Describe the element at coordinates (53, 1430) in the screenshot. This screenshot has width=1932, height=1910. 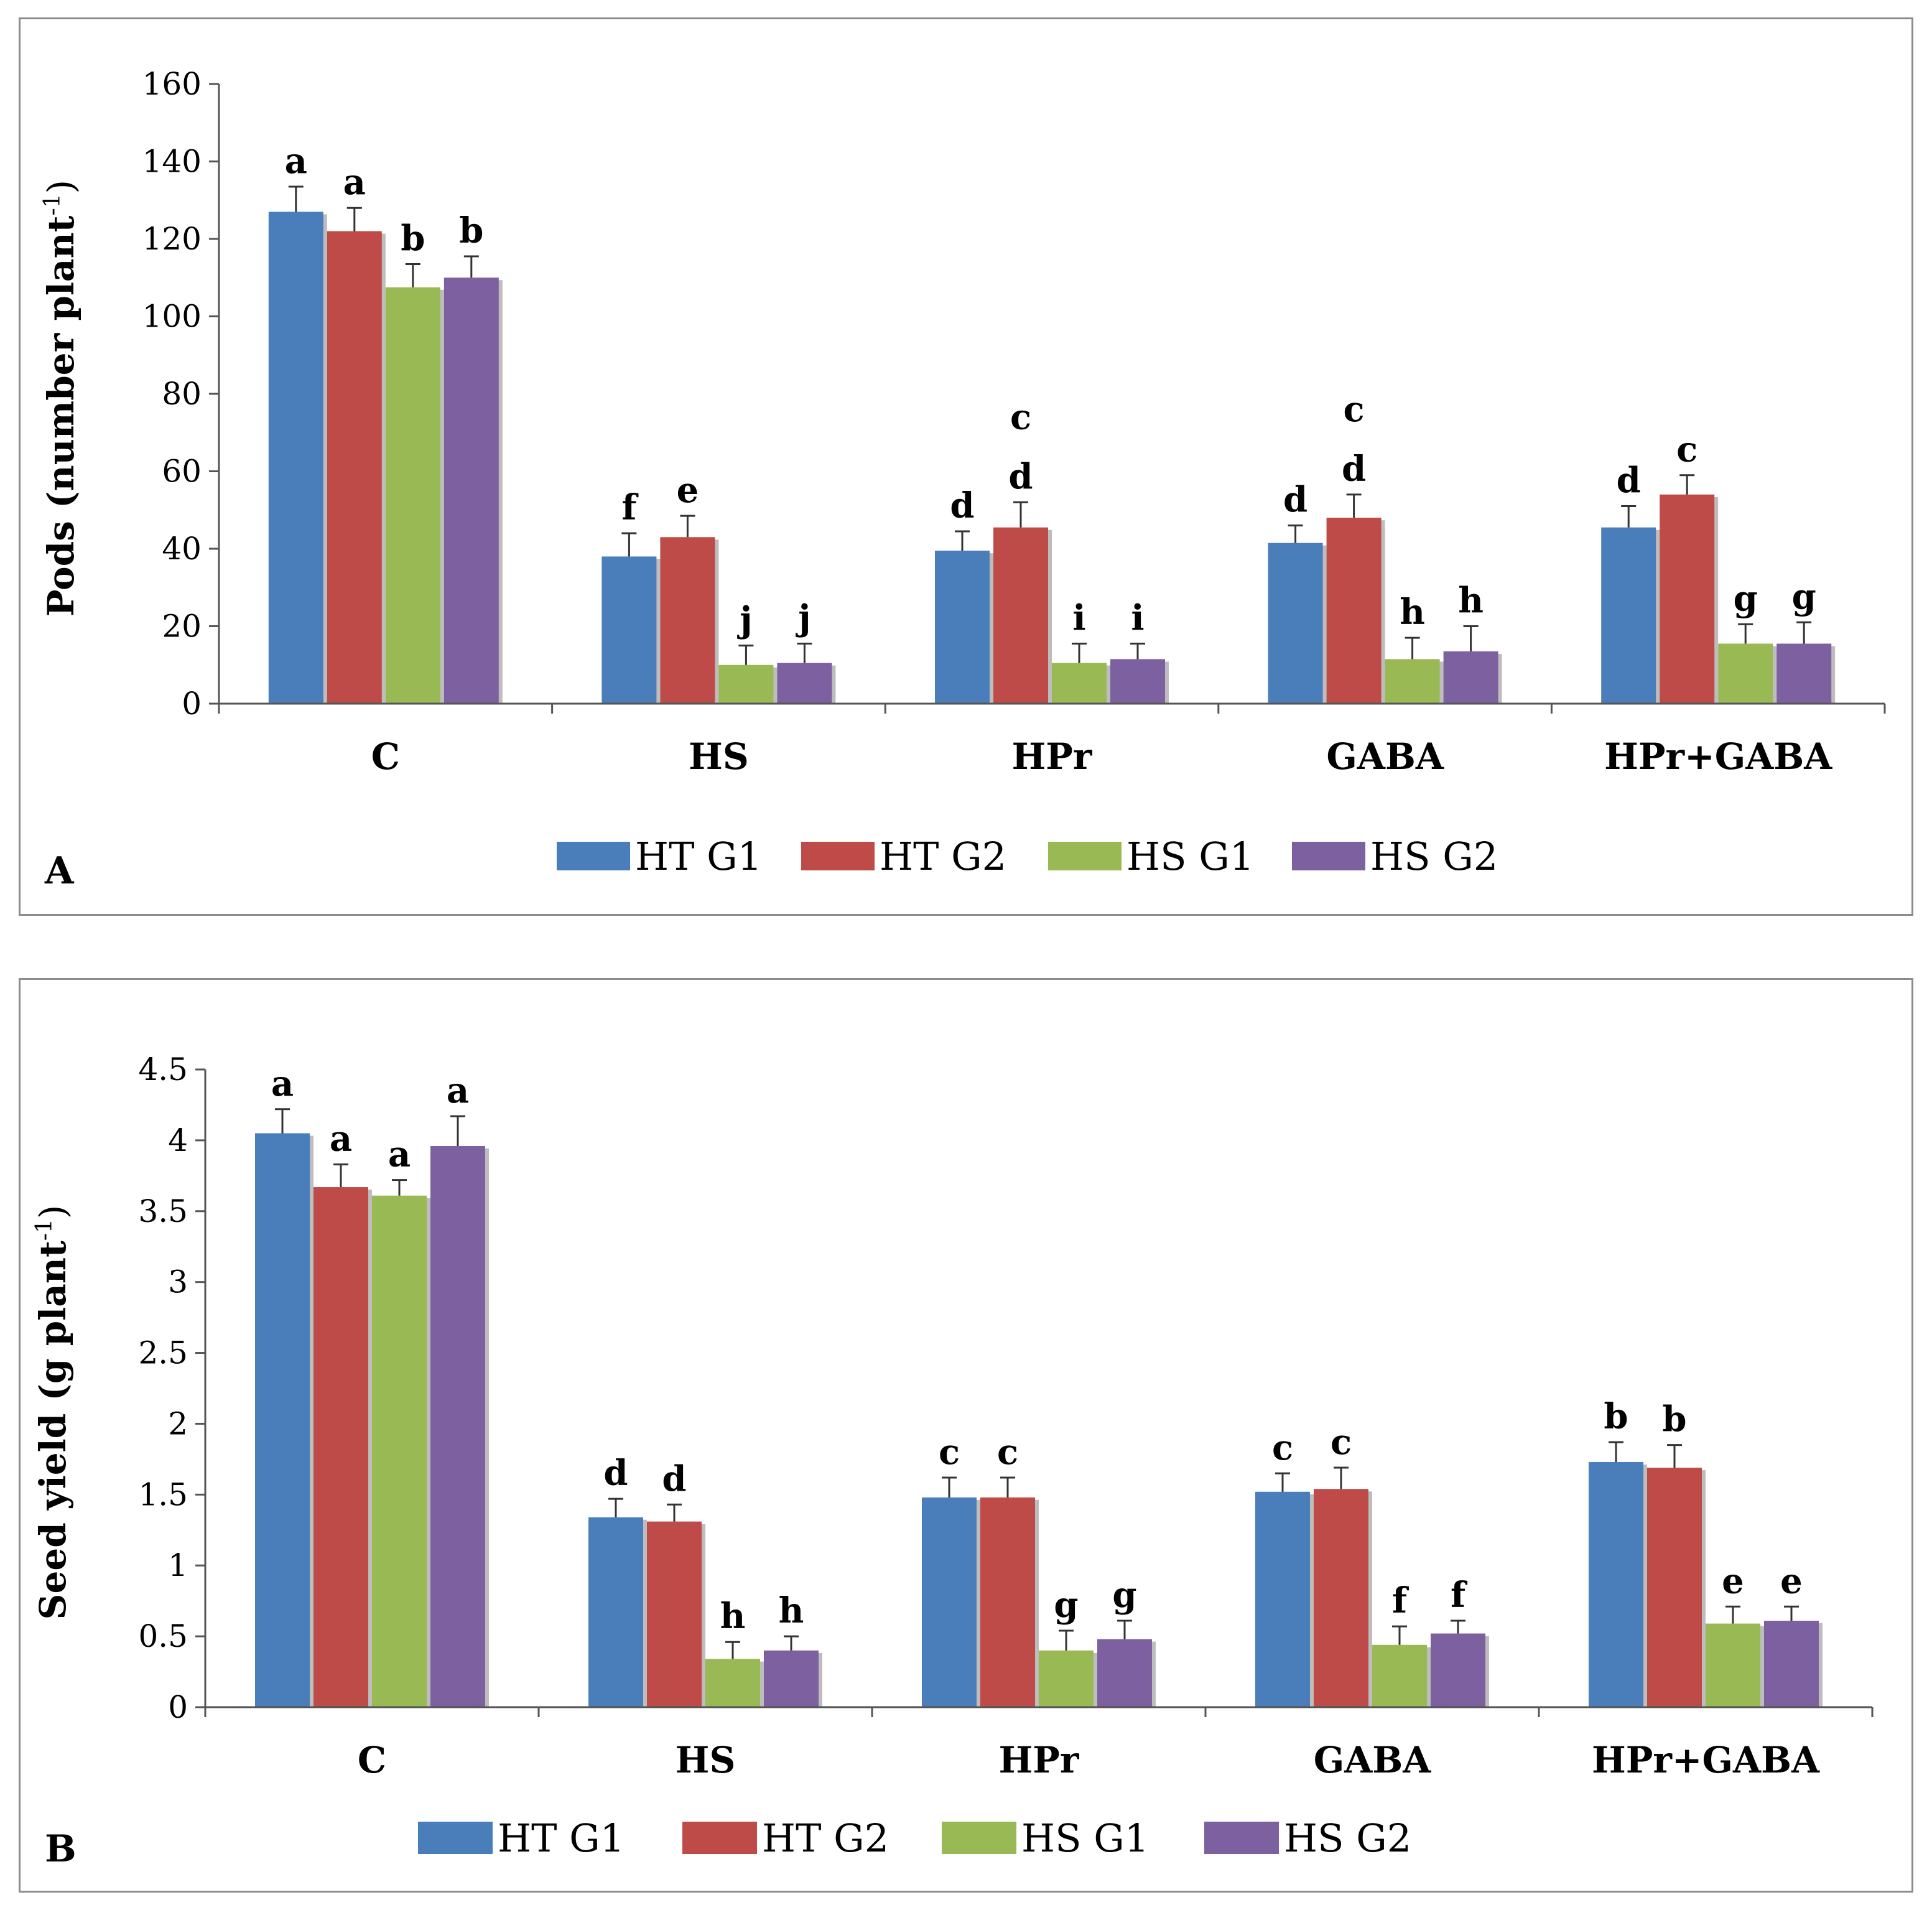
I see `y-axis-label-main: Seed yield (g plant` at that location.